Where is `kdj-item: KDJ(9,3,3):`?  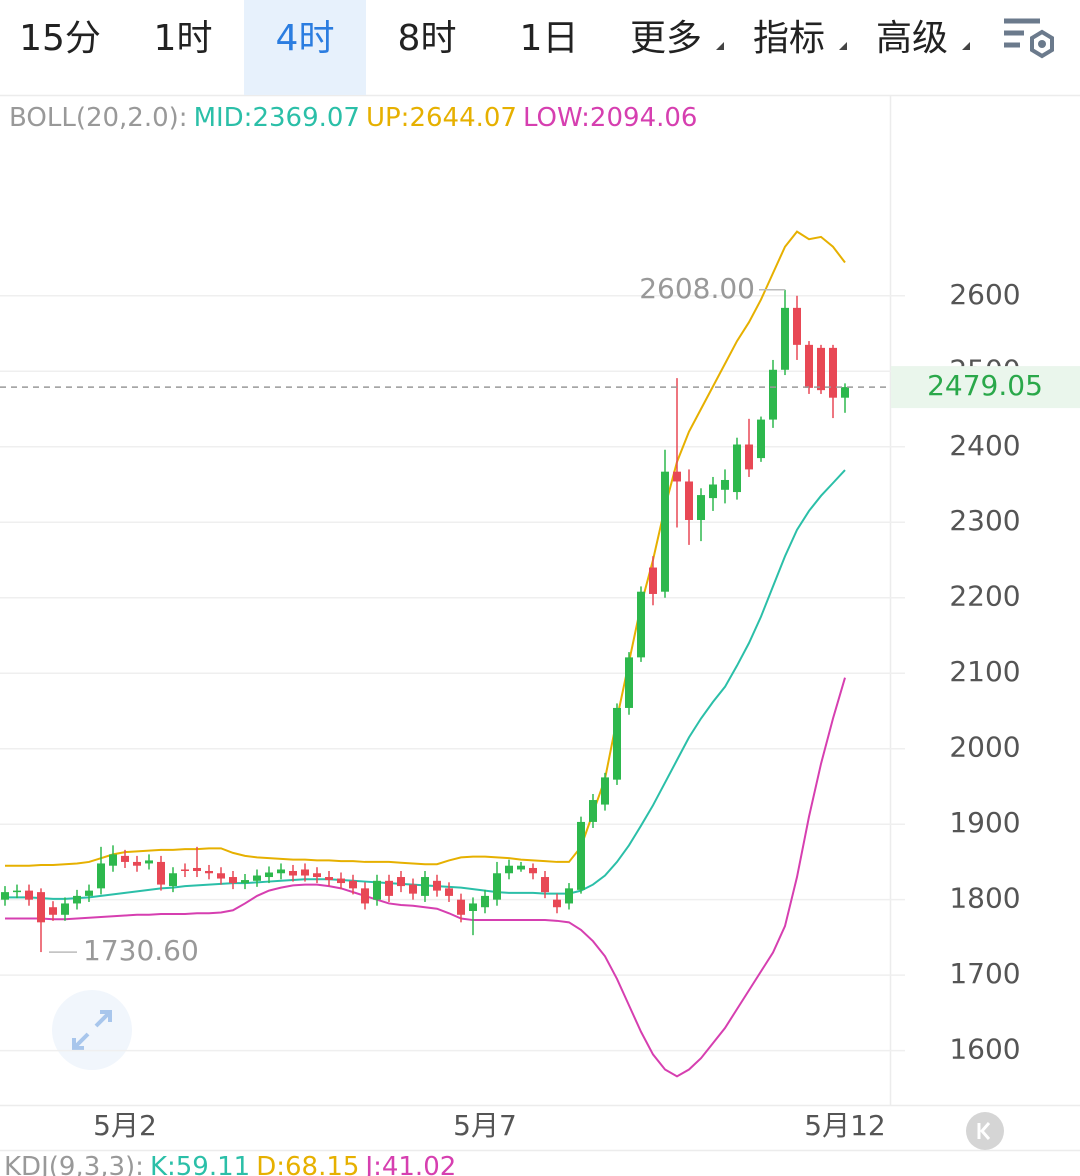 kdj-item: KDJ(9,3,3): is located at coordinates (74, 1164).